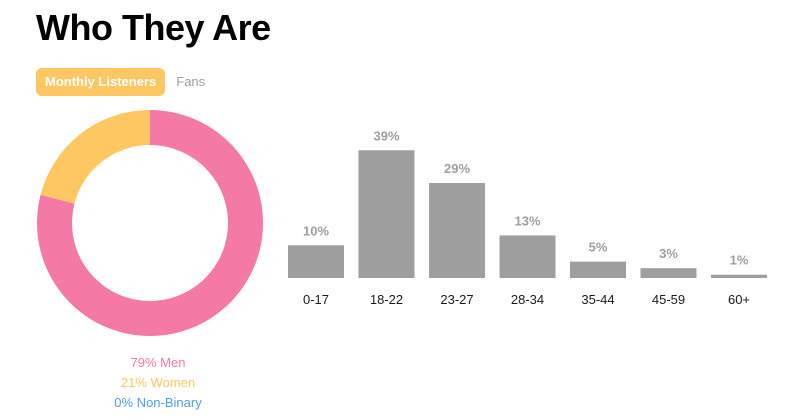 The width and height of the screenshot is (800, 420). I want to click on legend-non-binary: 0% Non-Binary, so click(158, 402).